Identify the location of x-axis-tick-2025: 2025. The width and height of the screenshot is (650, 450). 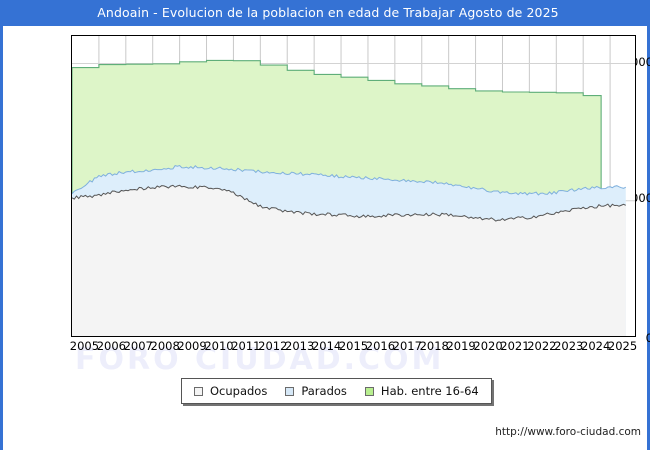
(622, 346).